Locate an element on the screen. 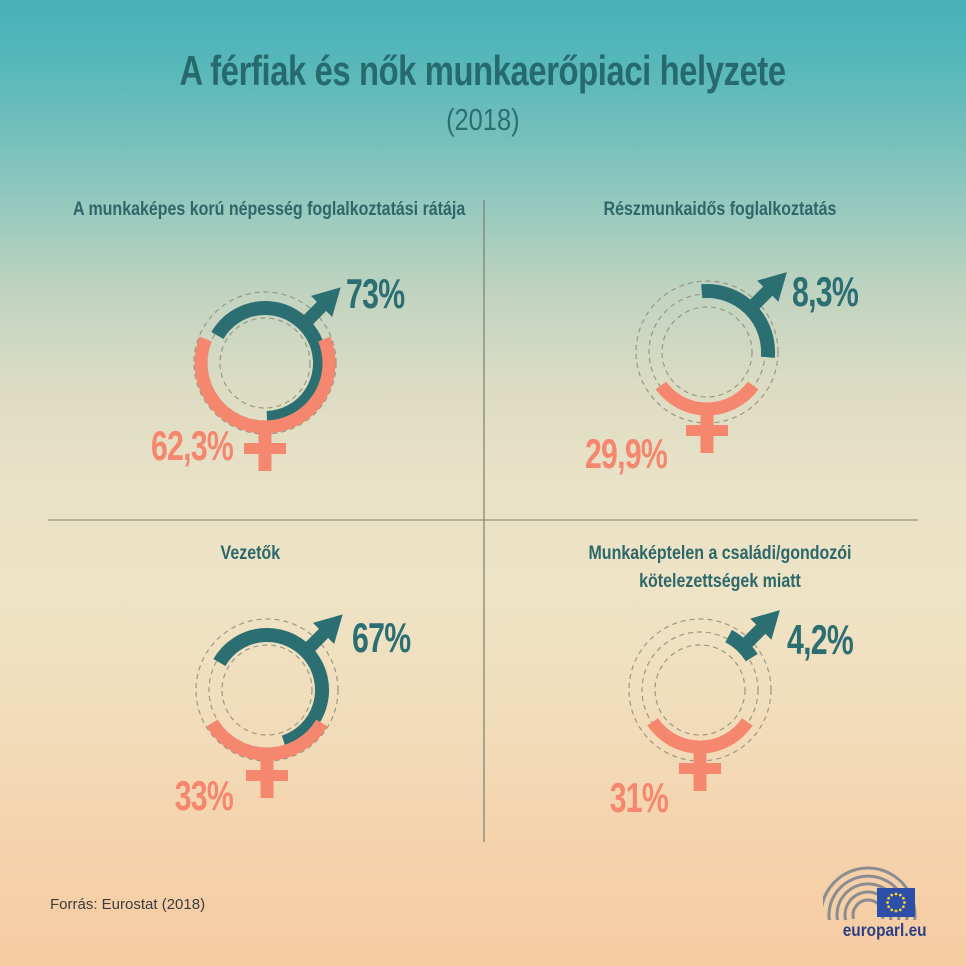  europarl-url: europarl.eu is located at coordinates (885, 930).